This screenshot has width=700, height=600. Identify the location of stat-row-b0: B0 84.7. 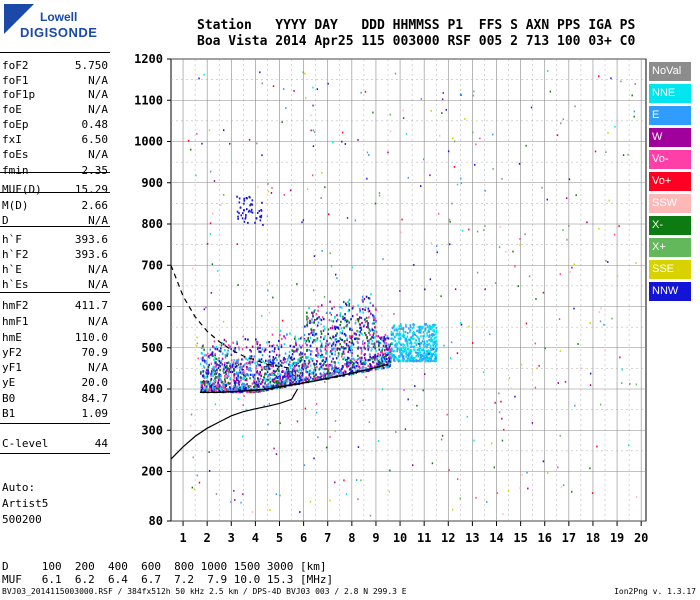
(55, 399).